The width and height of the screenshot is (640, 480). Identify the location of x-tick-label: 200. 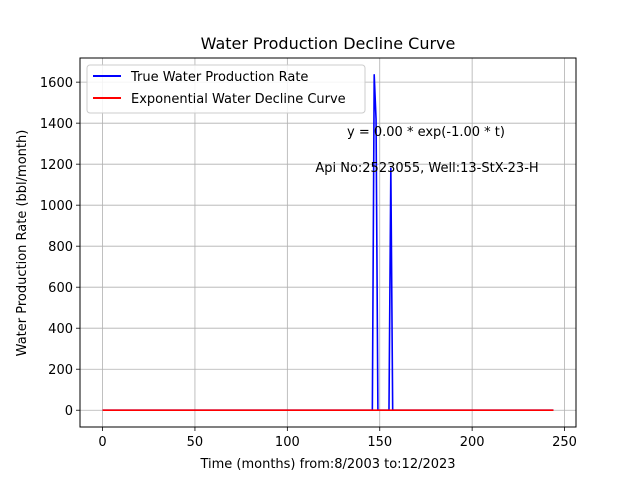
(472, 442).